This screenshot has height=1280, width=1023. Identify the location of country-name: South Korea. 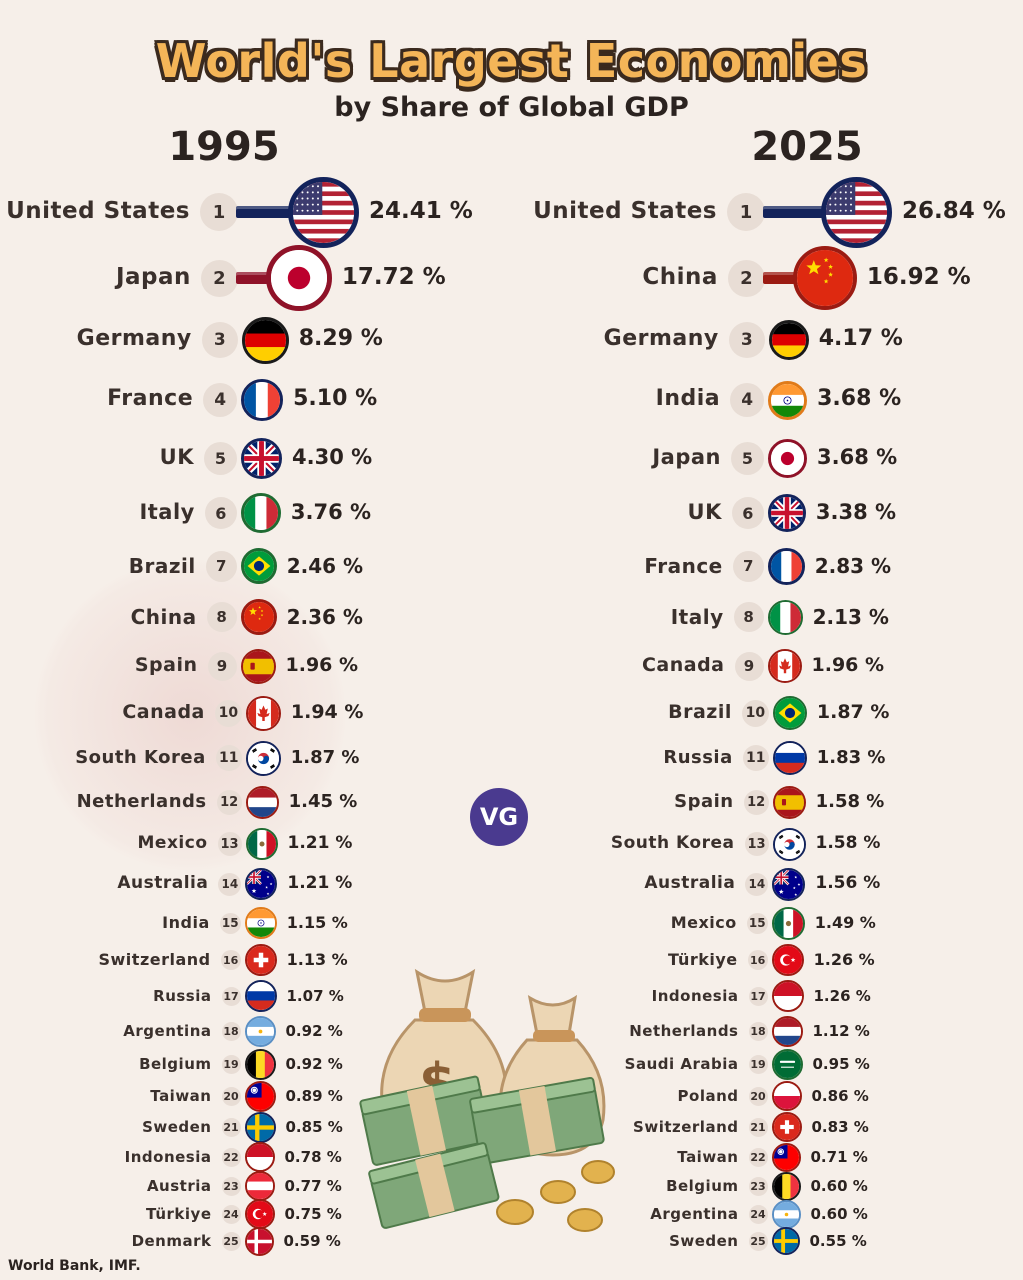
(672, 843).